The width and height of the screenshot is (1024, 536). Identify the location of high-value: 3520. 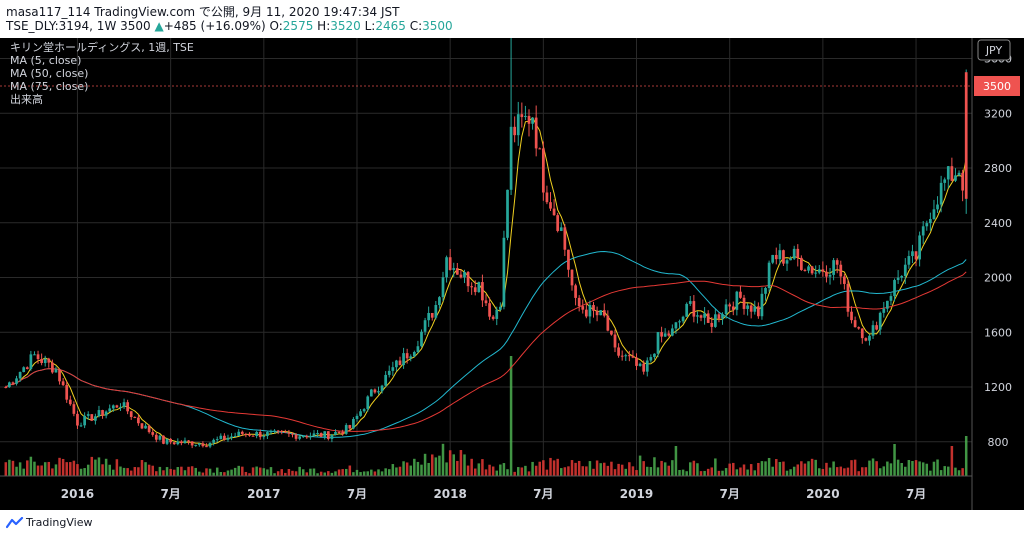
(345, 26).